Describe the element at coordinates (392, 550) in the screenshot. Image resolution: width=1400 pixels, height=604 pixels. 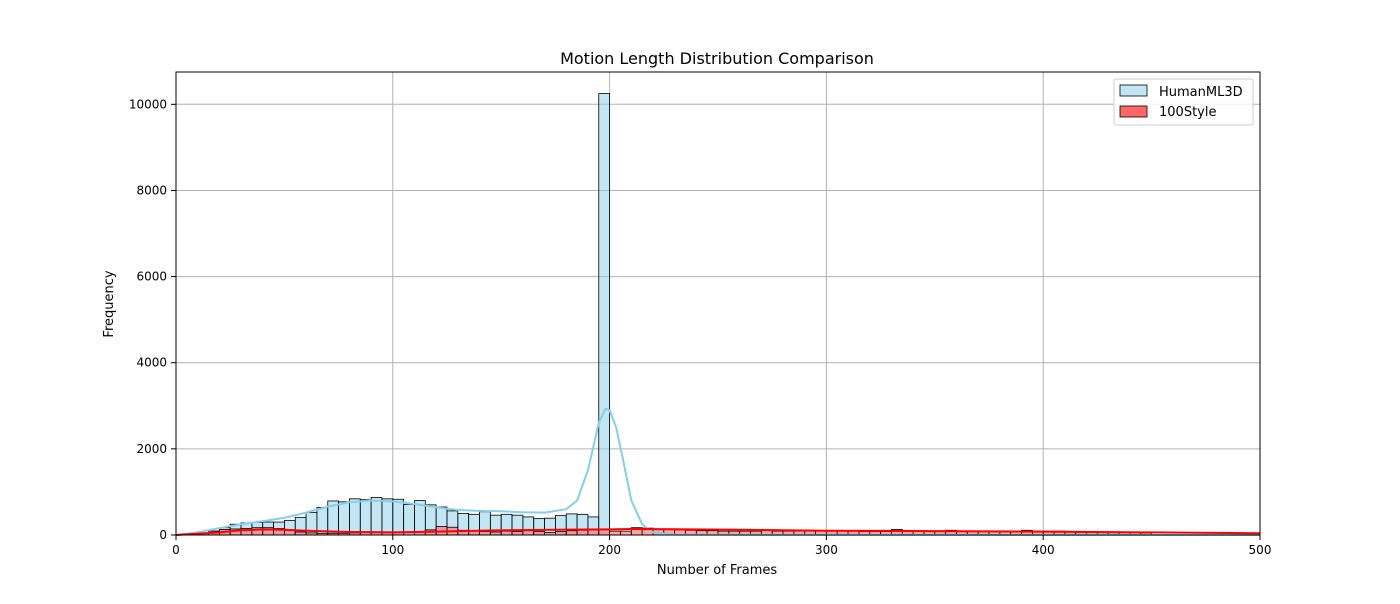
I see `x-tick-label: 100` at that location.